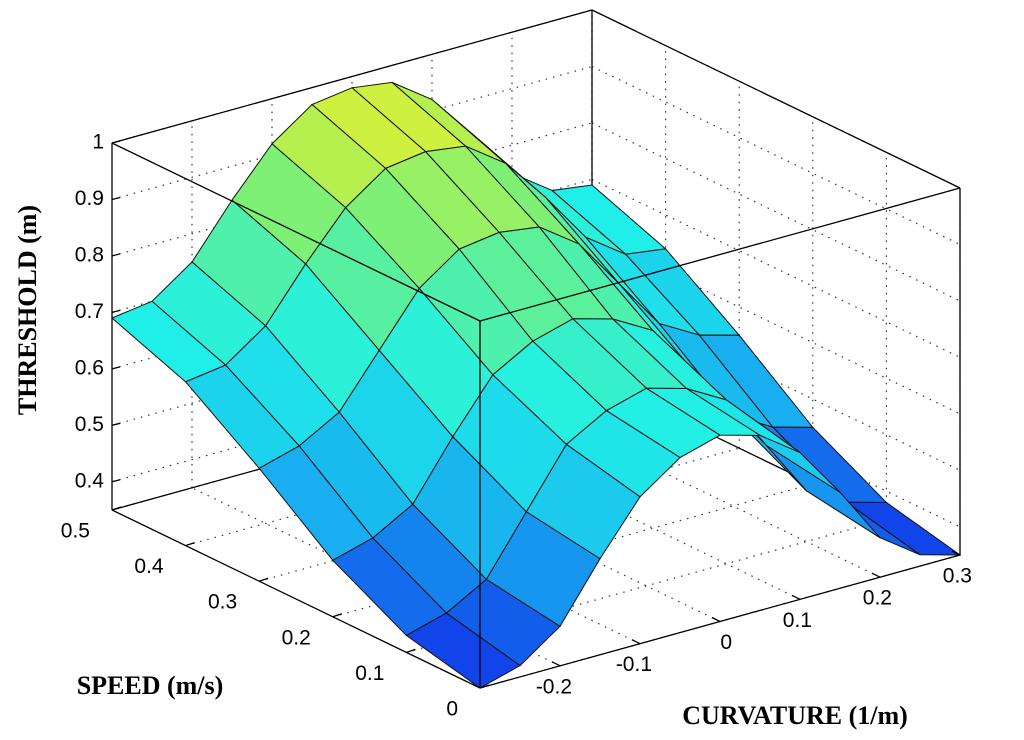  What do you see at coordinates (27, 310) in the screenshot?
I see `z-axis-label: THRESHOLD (m)` at bounding box center [27, 310].